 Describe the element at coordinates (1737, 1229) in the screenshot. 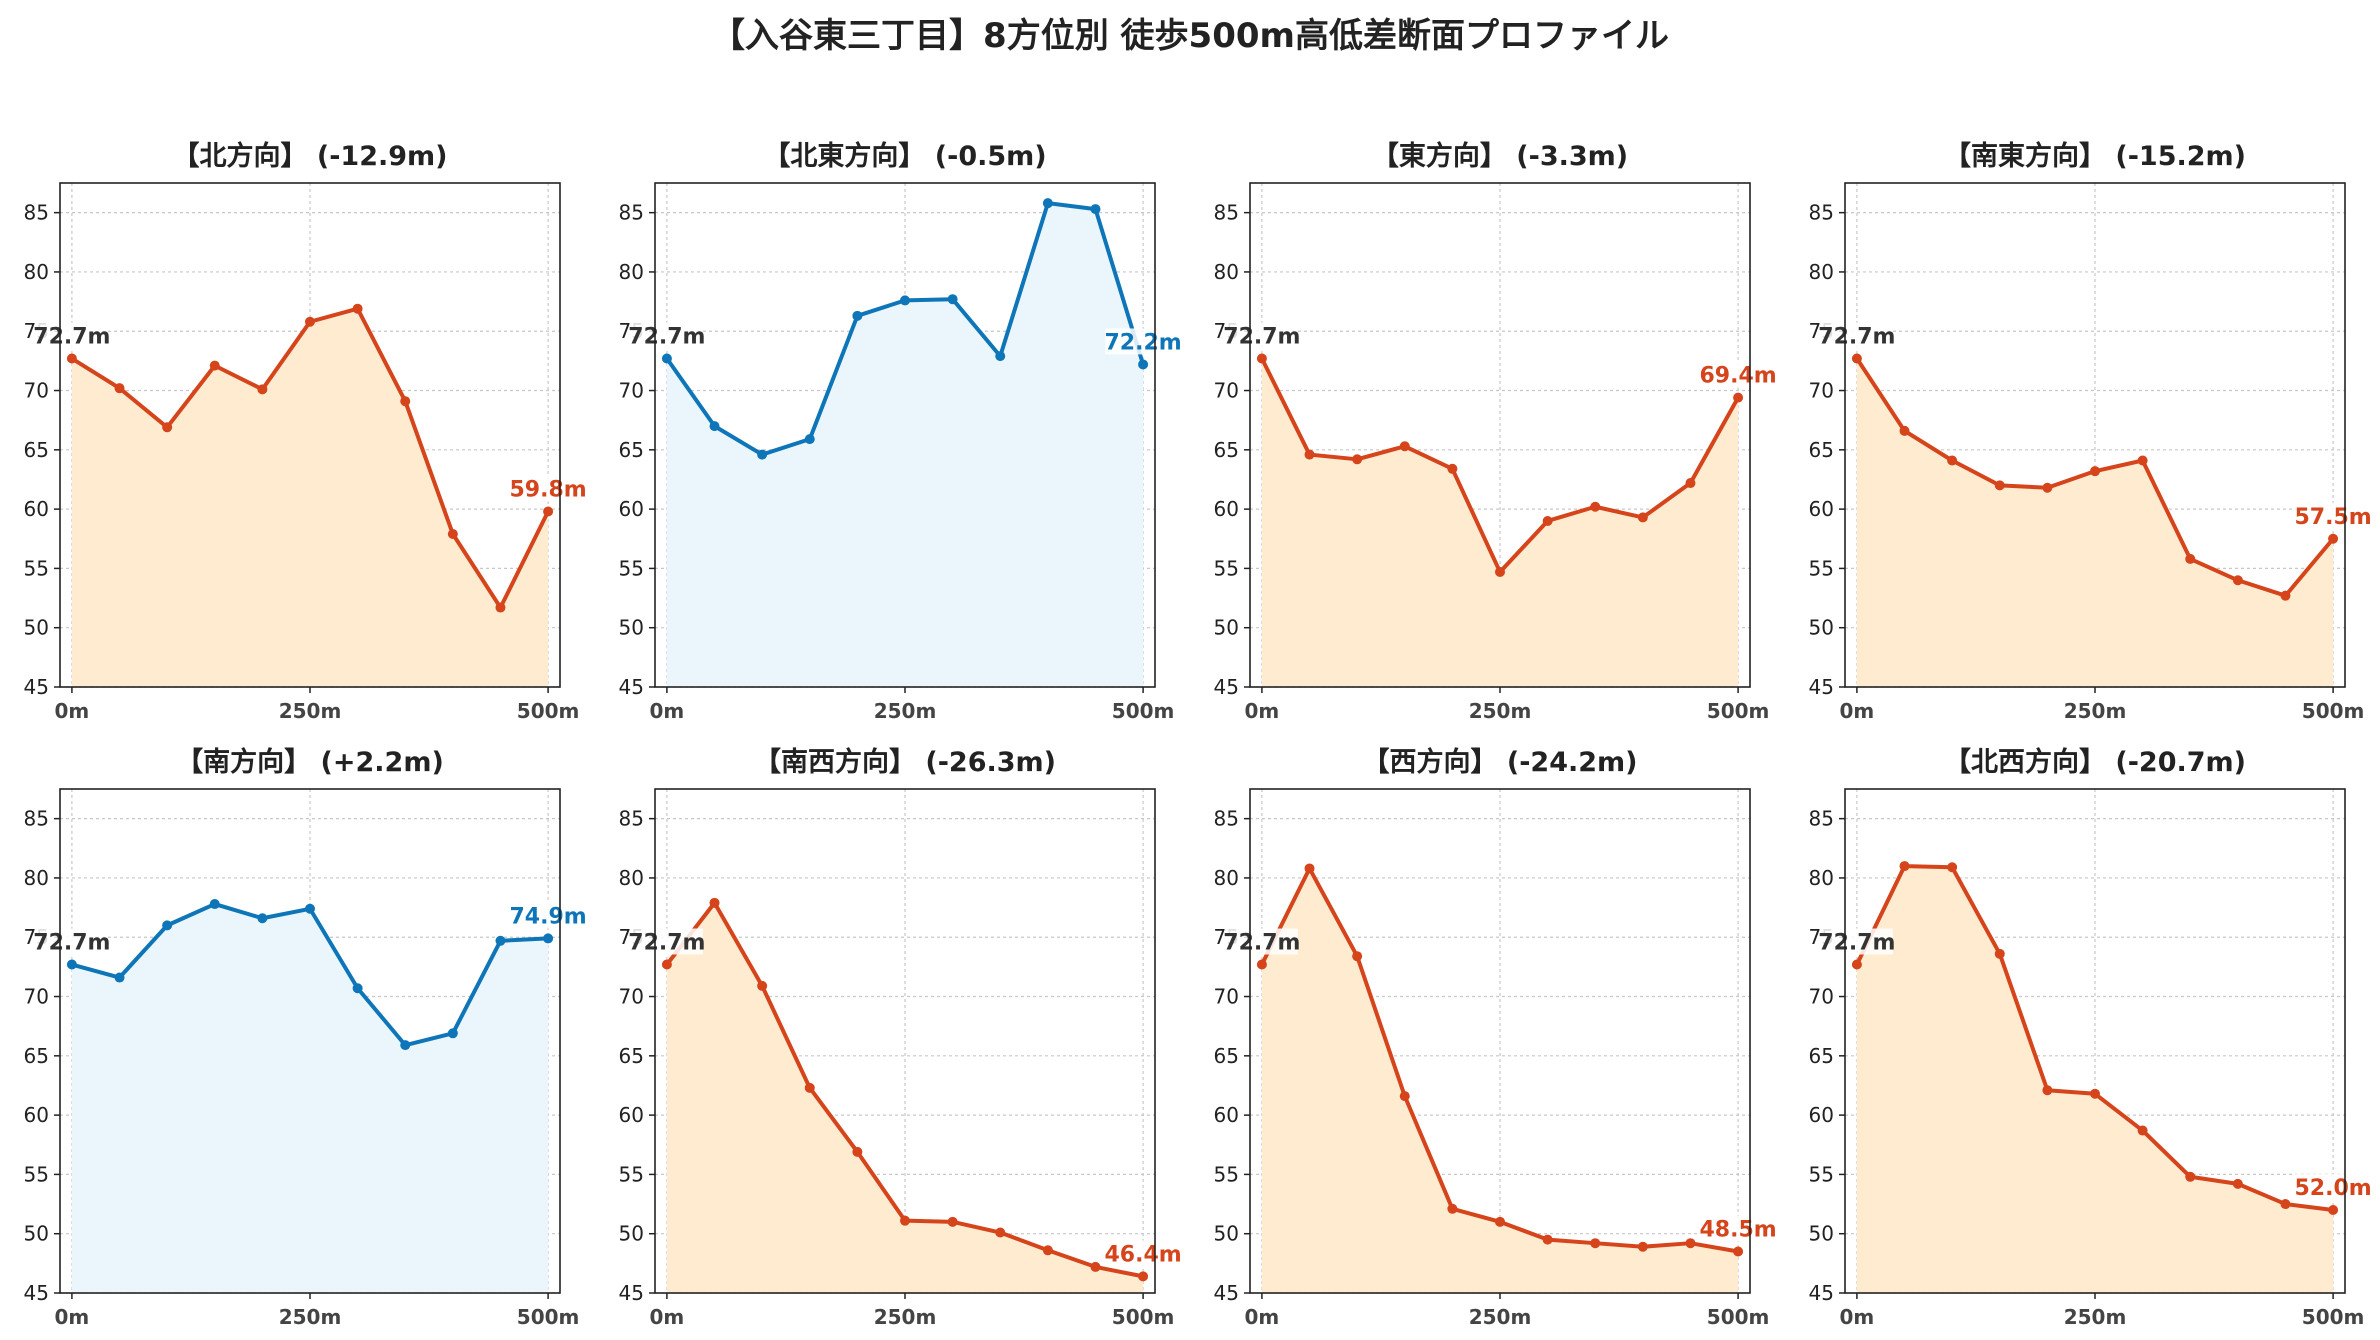

I see `end-label: 48.5m` at that location.